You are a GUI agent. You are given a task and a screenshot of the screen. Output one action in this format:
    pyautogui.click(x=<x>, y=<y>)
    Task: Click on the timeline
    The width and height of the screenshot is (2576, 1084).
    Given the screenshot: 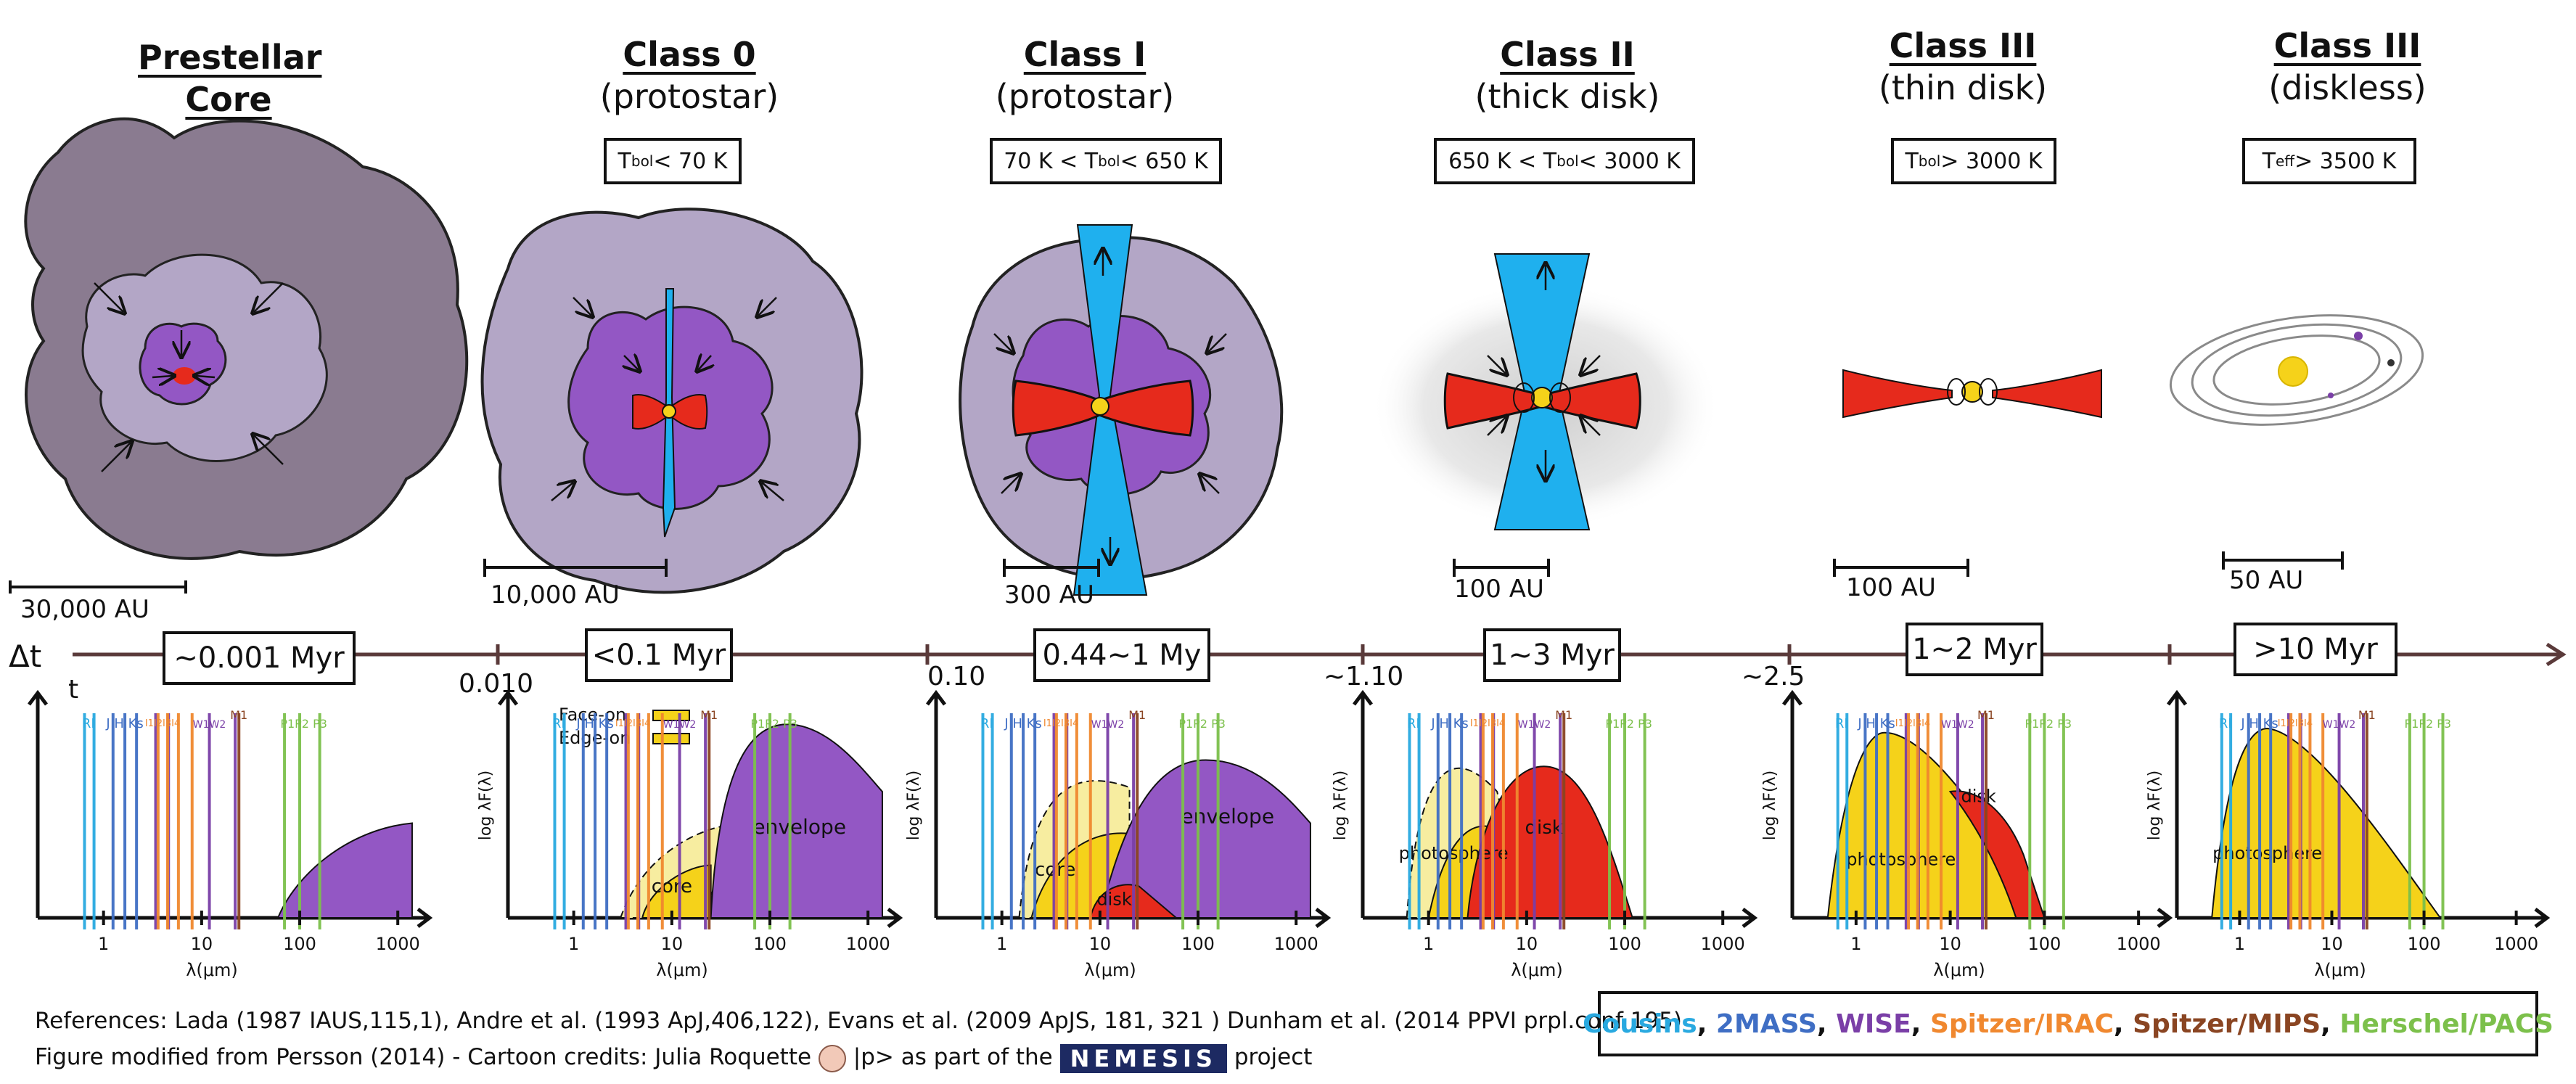 What is the action you would take?
    pyautogui.click(x=1320, y=655)
    